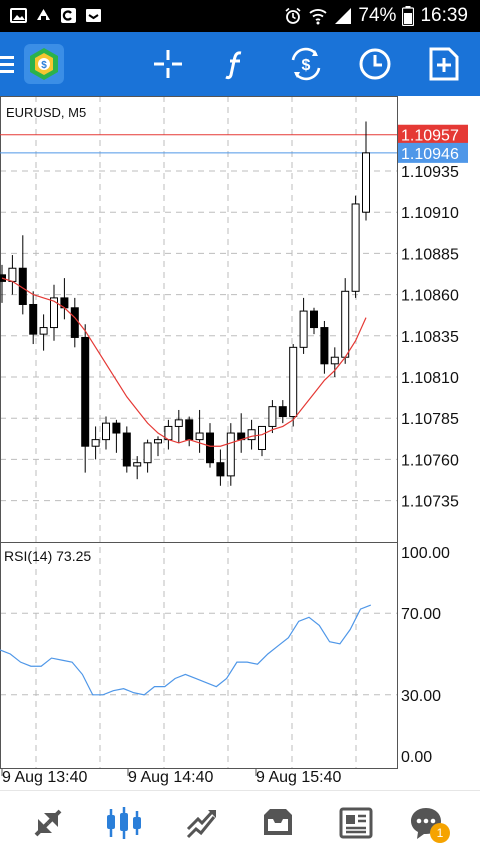  Describe the element at coordinates (430, 419) in the screenshot. I see `price-tick-label: 1.10785` at that location.